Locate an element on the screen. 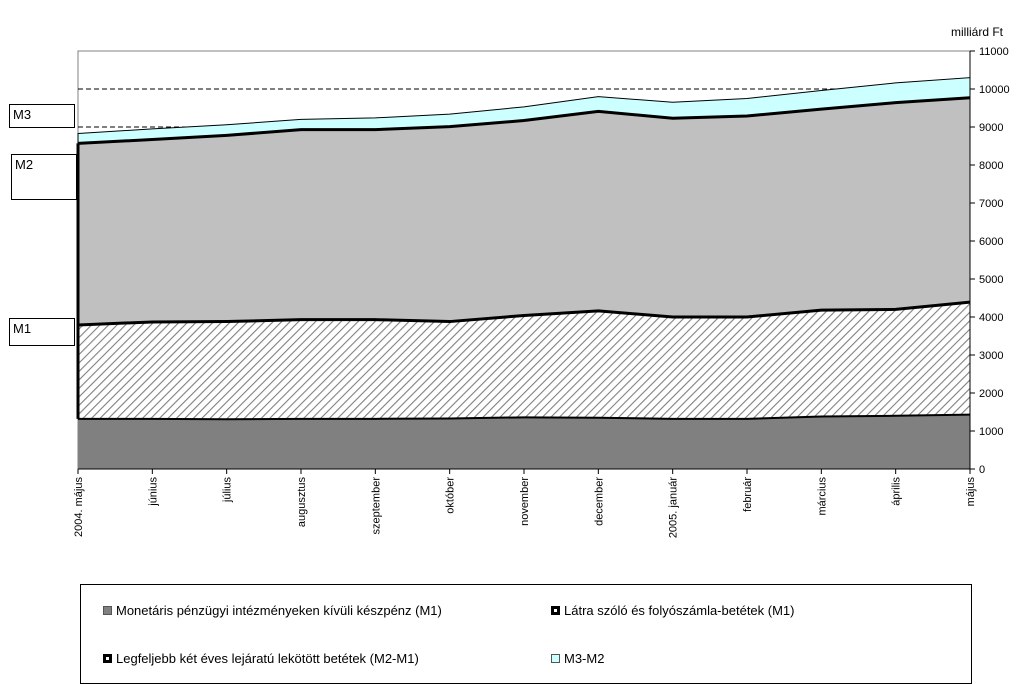 The width and height of the screenshot is (1017, 684). m3-label-text: M3 is located at coordinates (22, 114).